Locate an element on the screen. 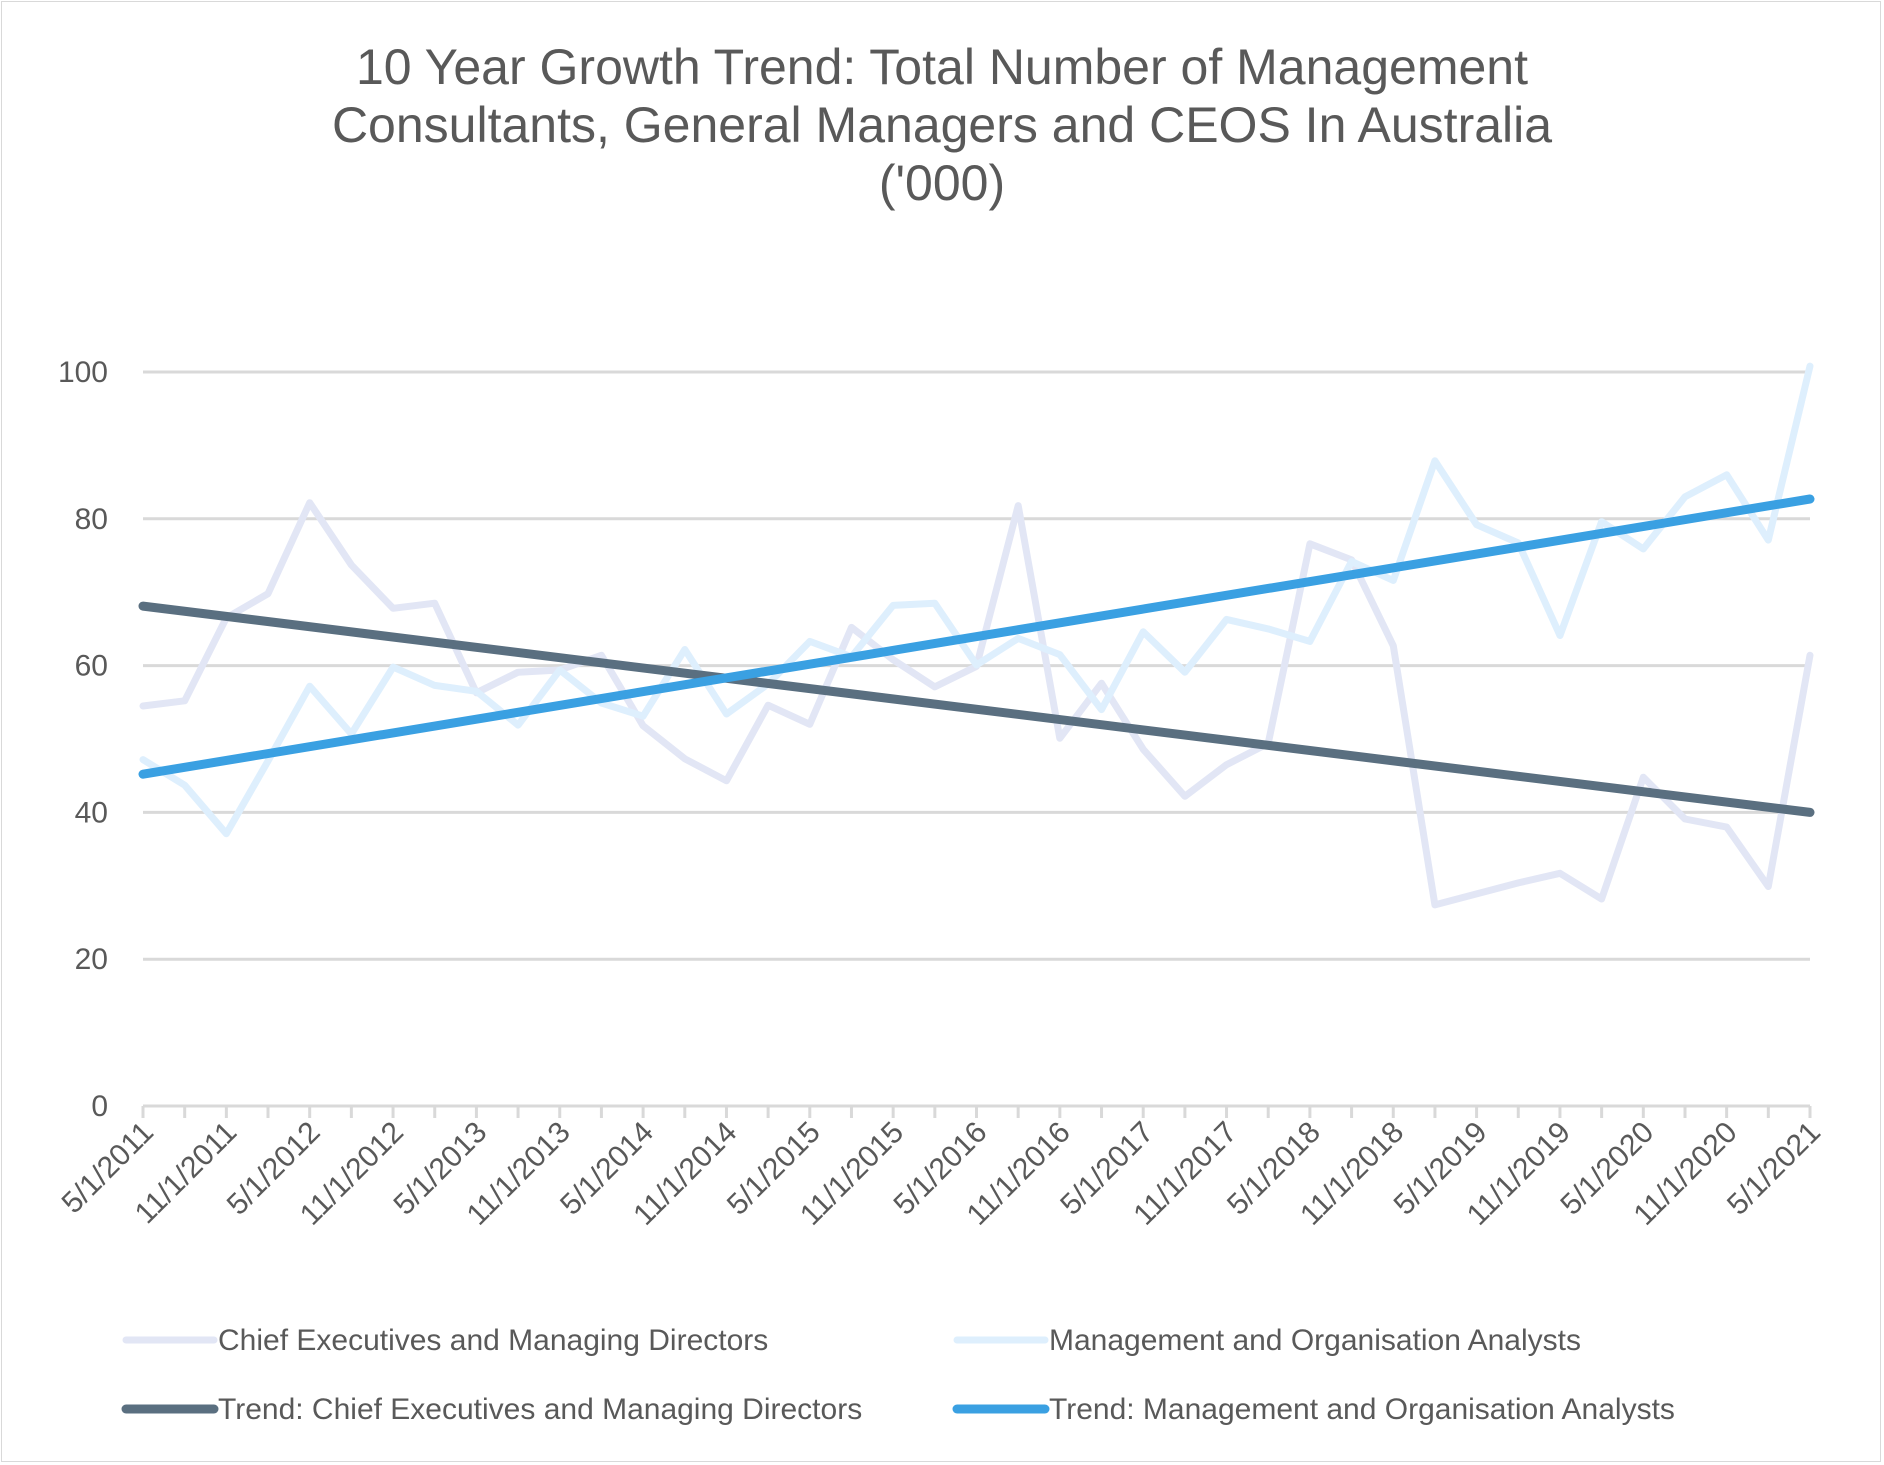  legend-label: Chief Executives and Managing Directors is located at coordinates (493, 1340).